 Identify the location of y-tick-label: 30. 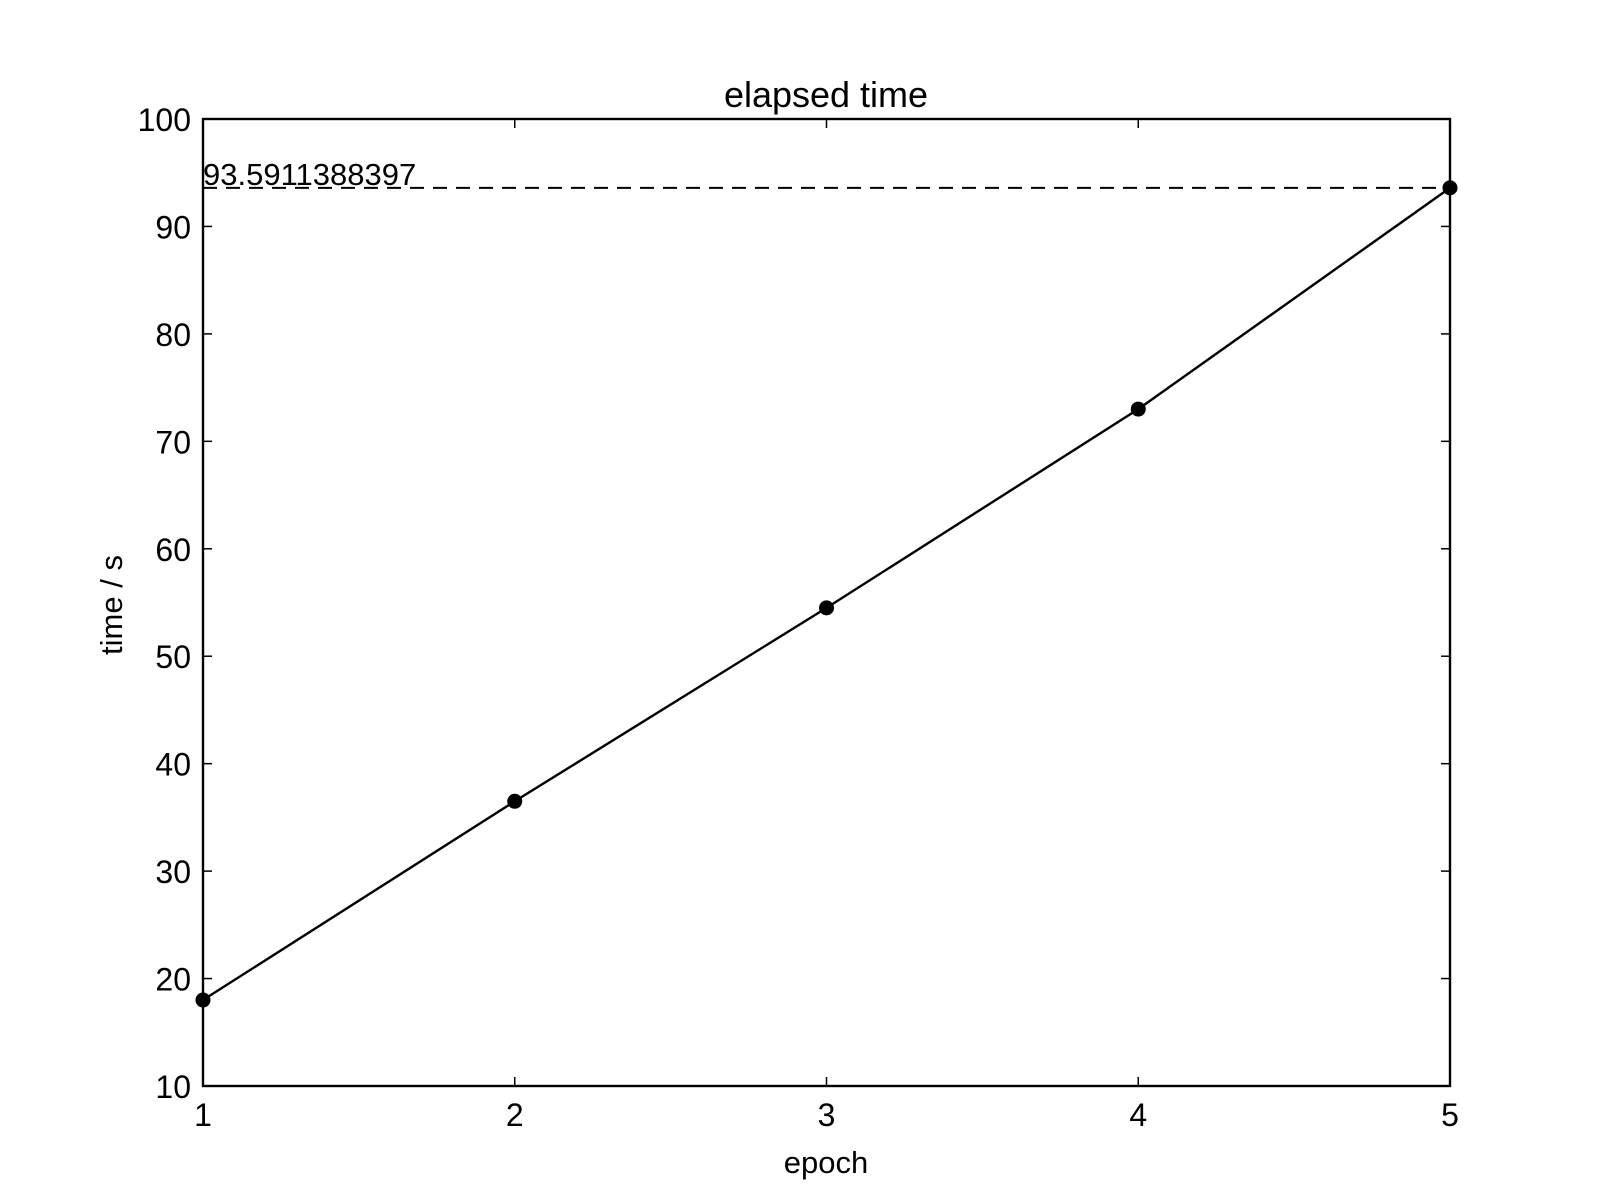
(173, 872).